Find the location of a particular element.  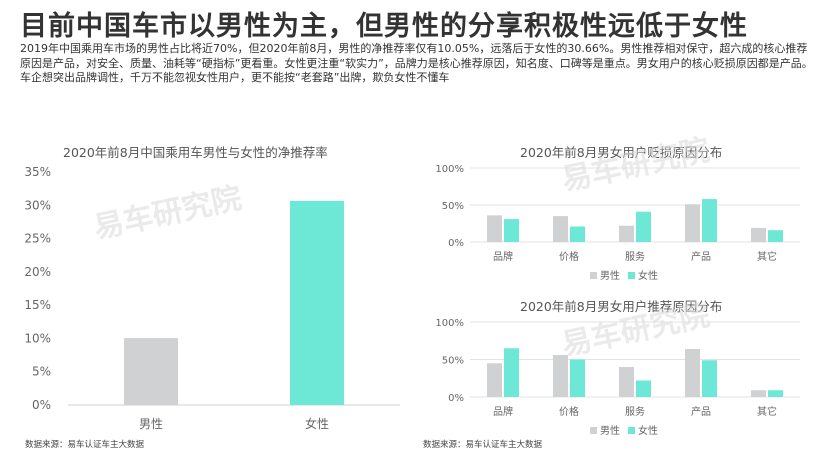

c2-category-label: 价格 is located at coordinates (569, 256).